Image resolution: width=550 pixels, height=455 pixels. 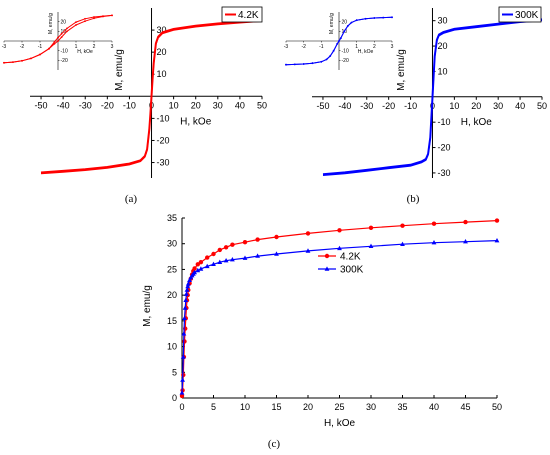 I want to click on legend-box, so click(x=520, y=14).